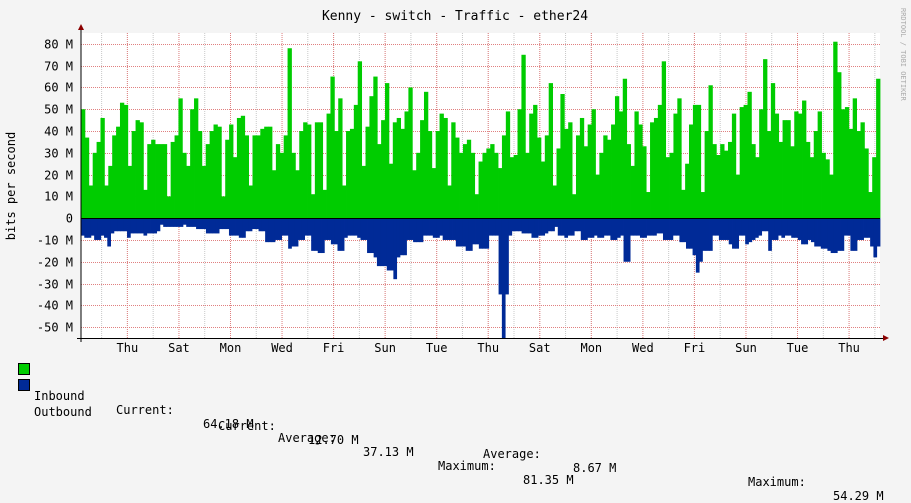  I want to click on y-tick-label: 70 M, so click(58, 67).